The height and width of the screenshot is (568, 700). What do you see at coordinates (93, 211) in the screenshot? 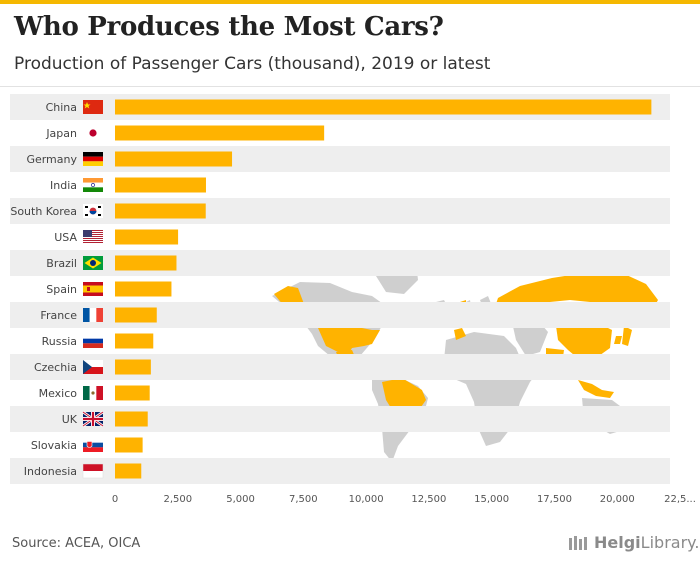
I see `flag-kr-icon` at bounding box center [93, 211].